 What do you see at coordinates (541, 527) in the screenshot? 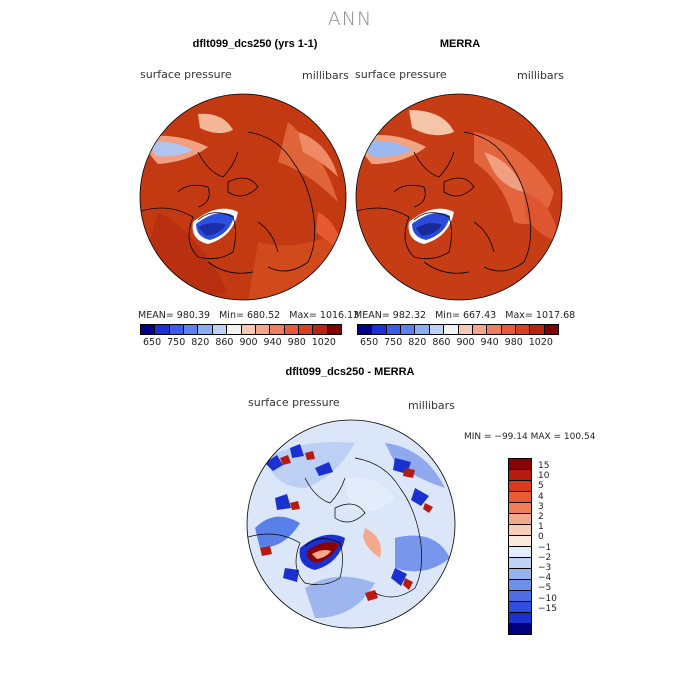
I see `diff-colorbar-label: 1` at bounding box center [541, 527].